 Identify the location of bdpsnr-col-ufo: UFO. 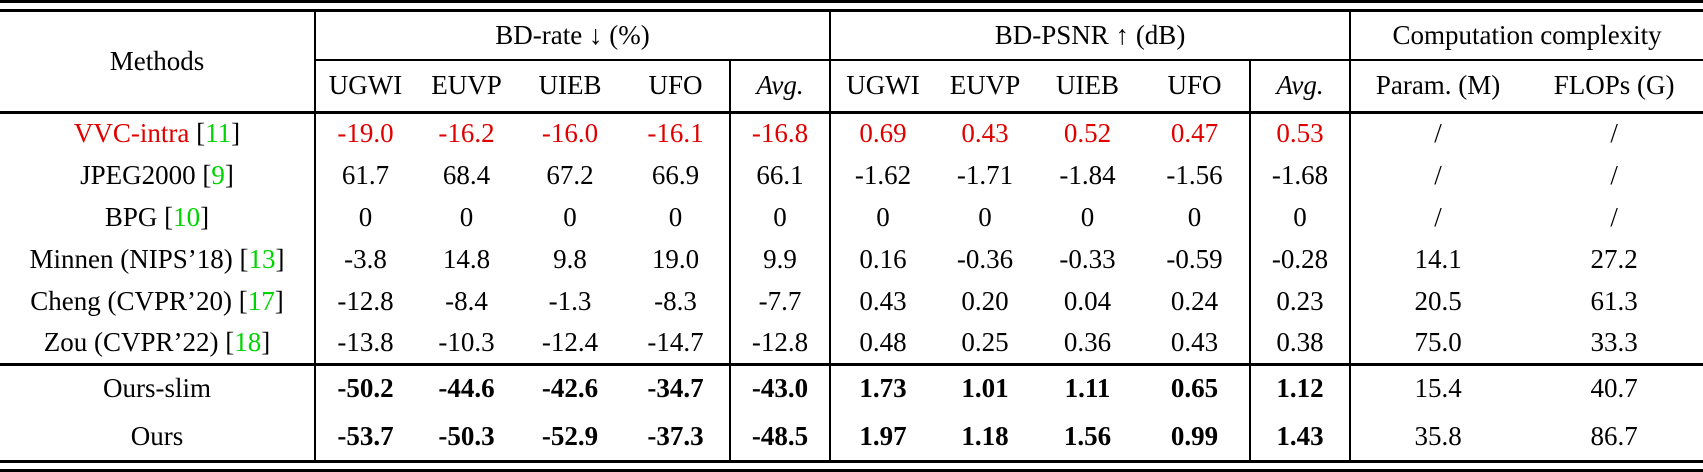
(1196, 87).